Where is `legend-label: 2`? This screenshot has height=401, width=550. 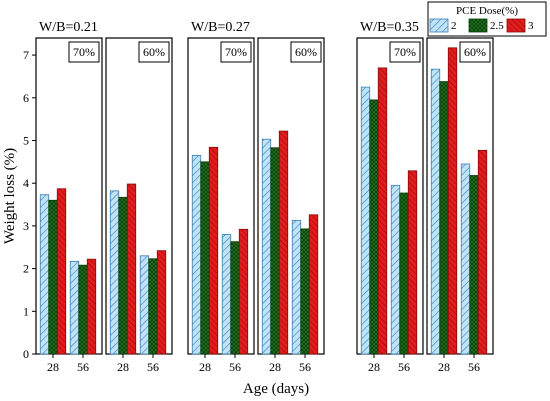 legend-label: 2 is located at coordinates (454, 26).